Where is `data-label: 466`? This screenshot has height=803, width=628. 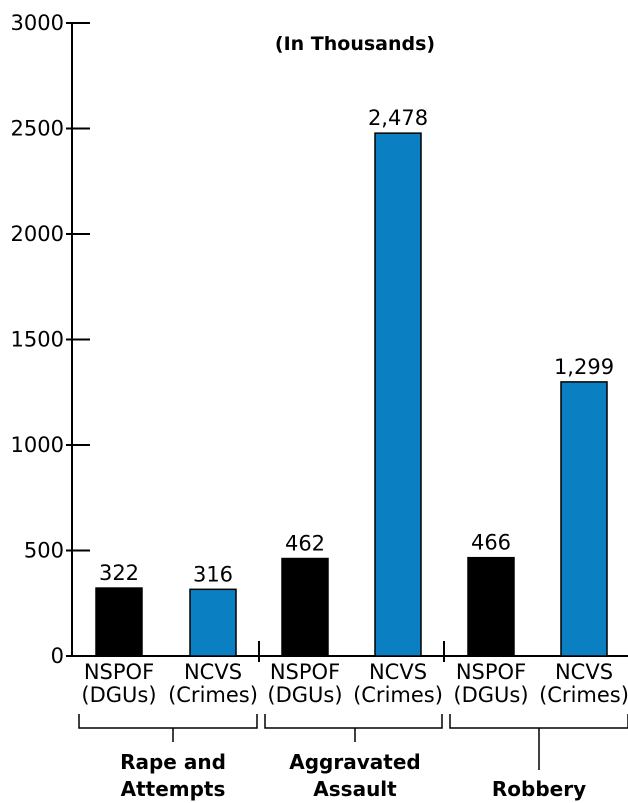
data-label: 466 is located at coordinates (491, 543).